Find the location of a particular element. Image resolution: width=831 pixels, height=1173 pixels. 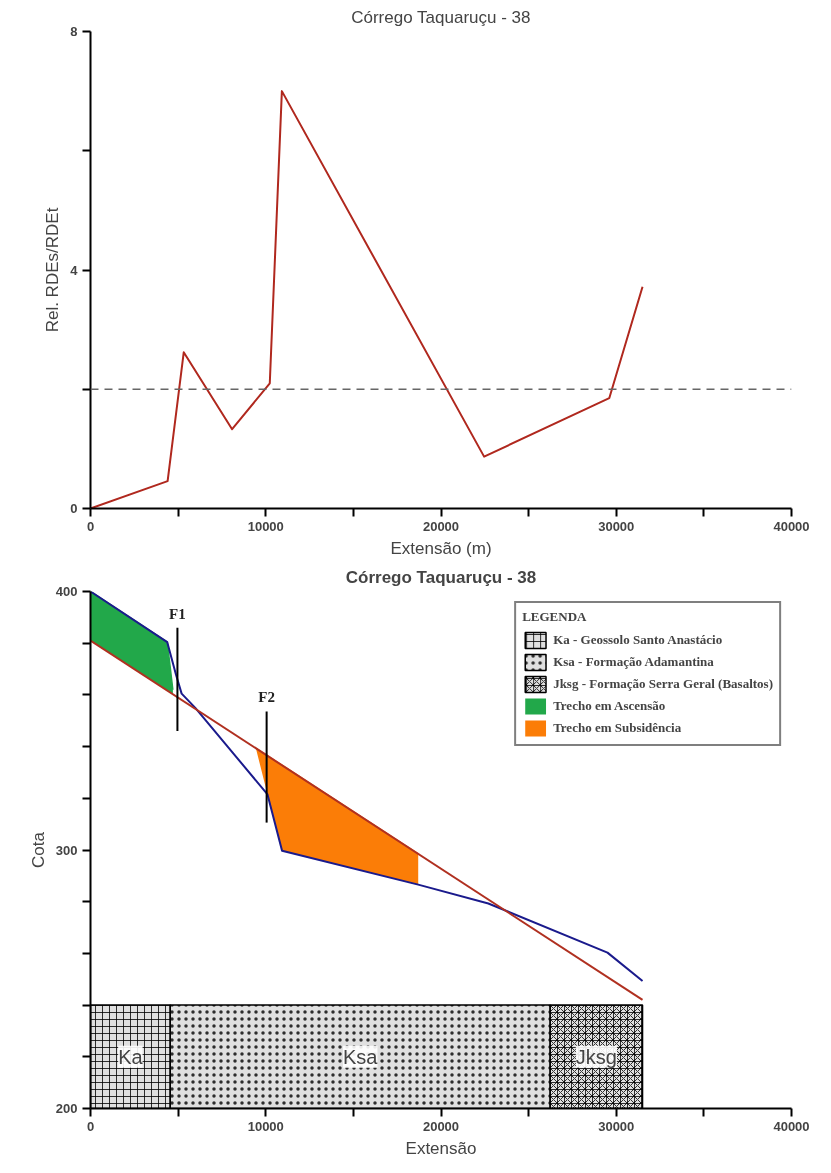

annotation: Ka is located at coordinates (131, 1056).